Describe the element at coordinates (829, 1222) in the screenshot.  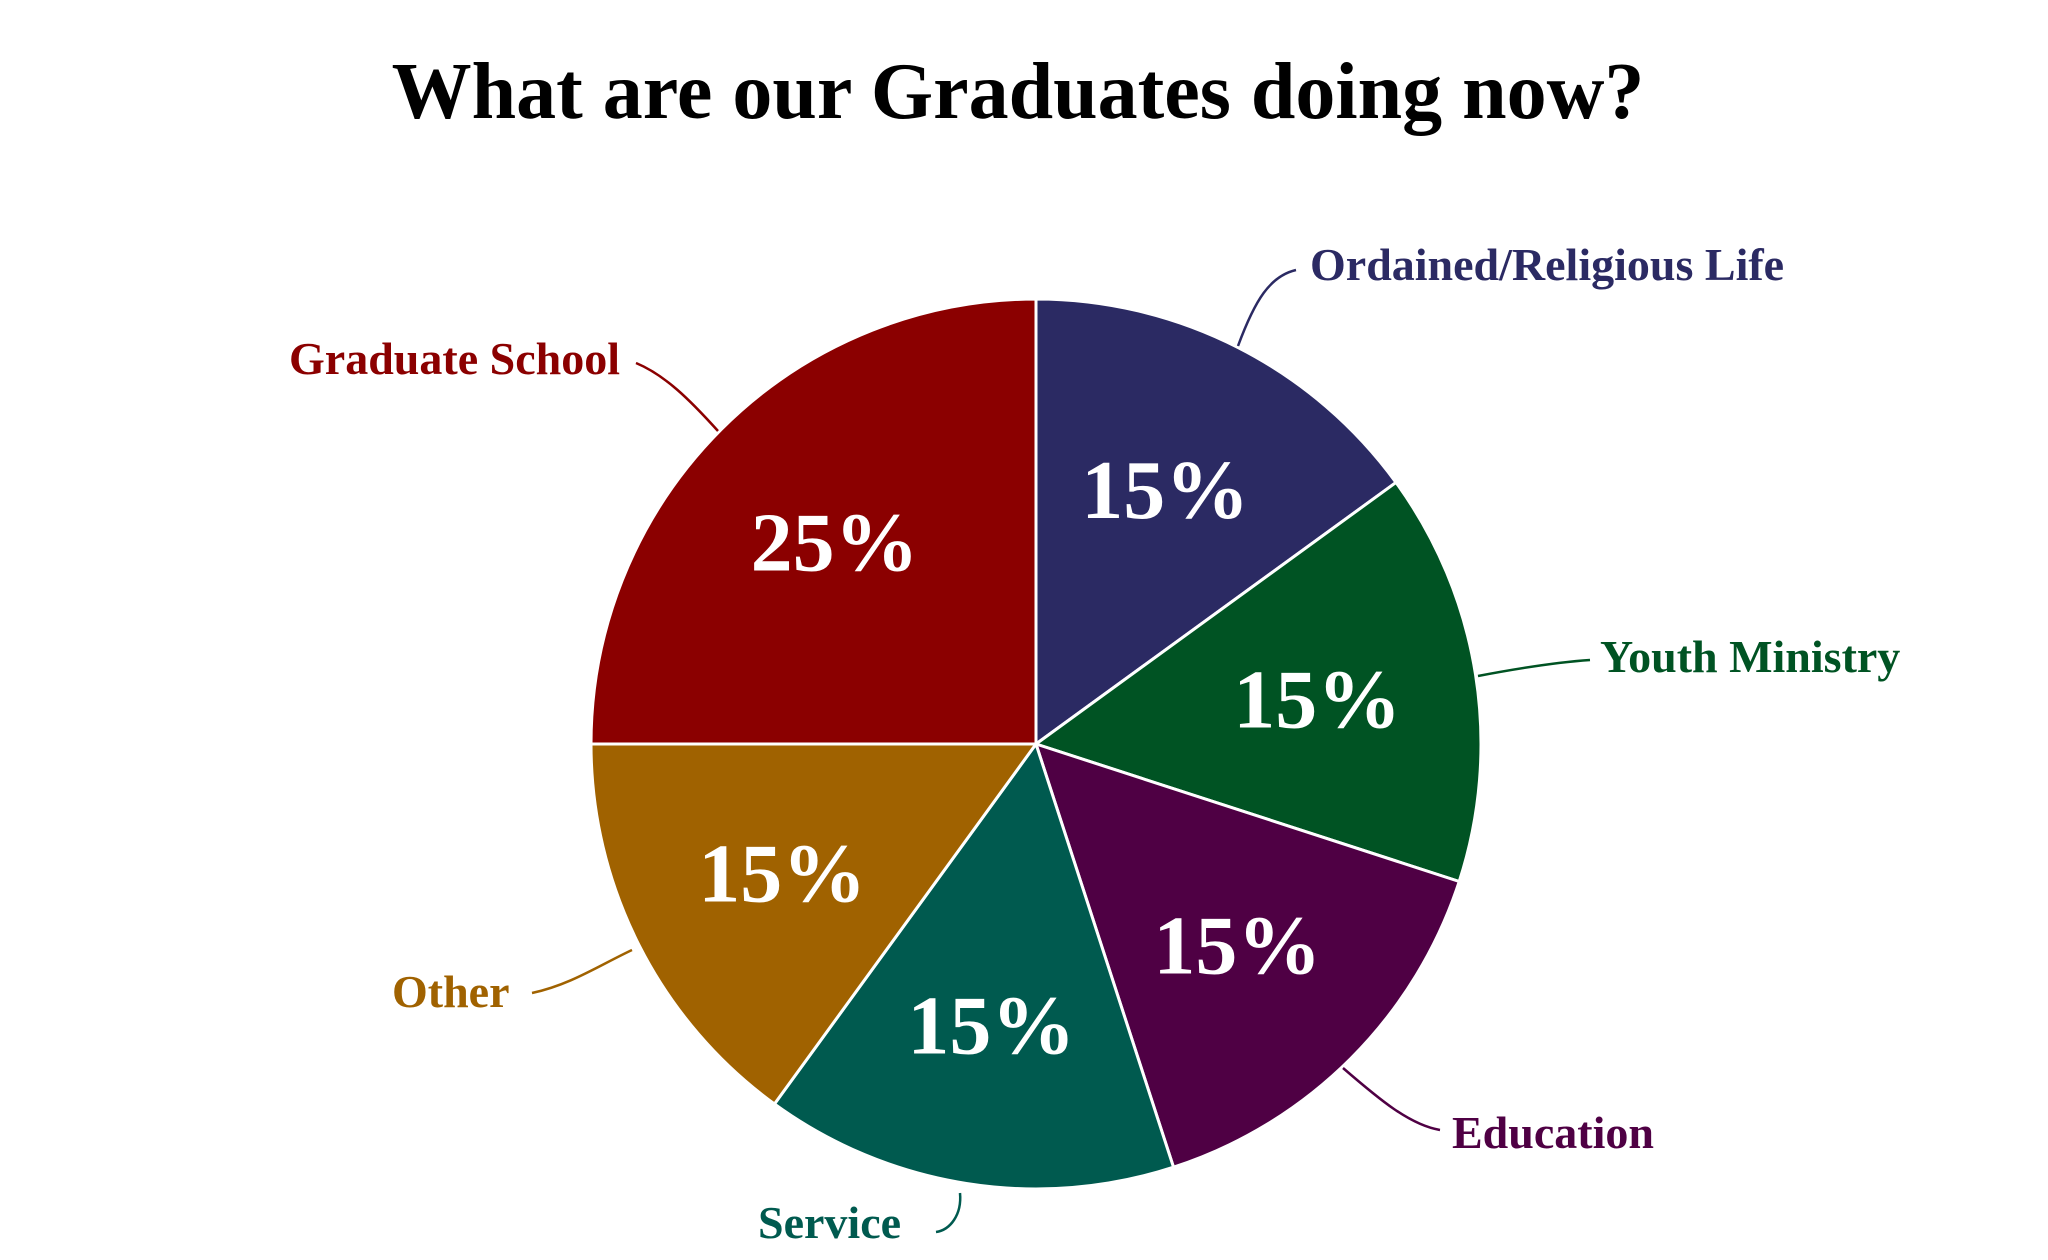
I see `category-label-service: Service` at that location.